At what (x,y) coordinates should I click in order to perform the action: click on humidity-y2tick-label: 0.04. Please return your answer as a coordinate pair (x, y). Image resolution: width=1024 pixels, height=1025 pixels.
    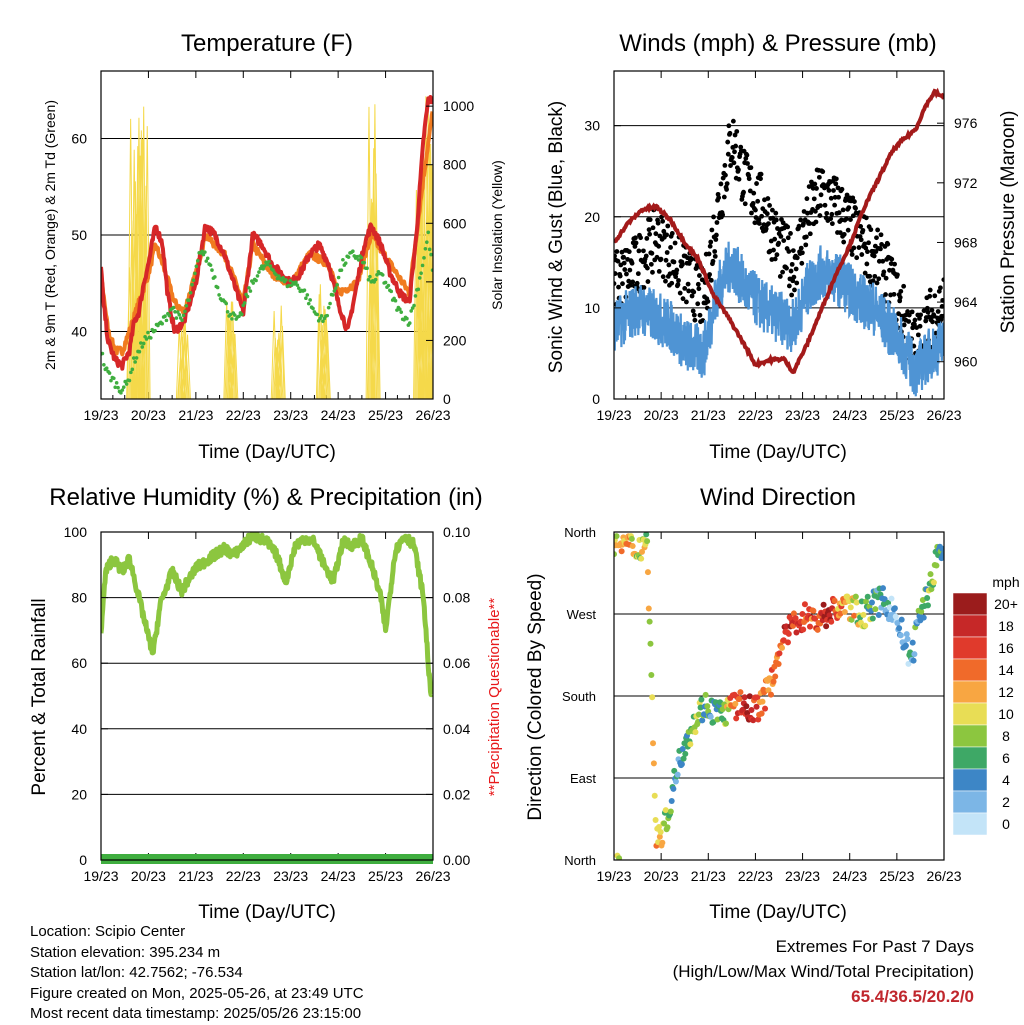
    Looking at the image, I should click on (456, 729).